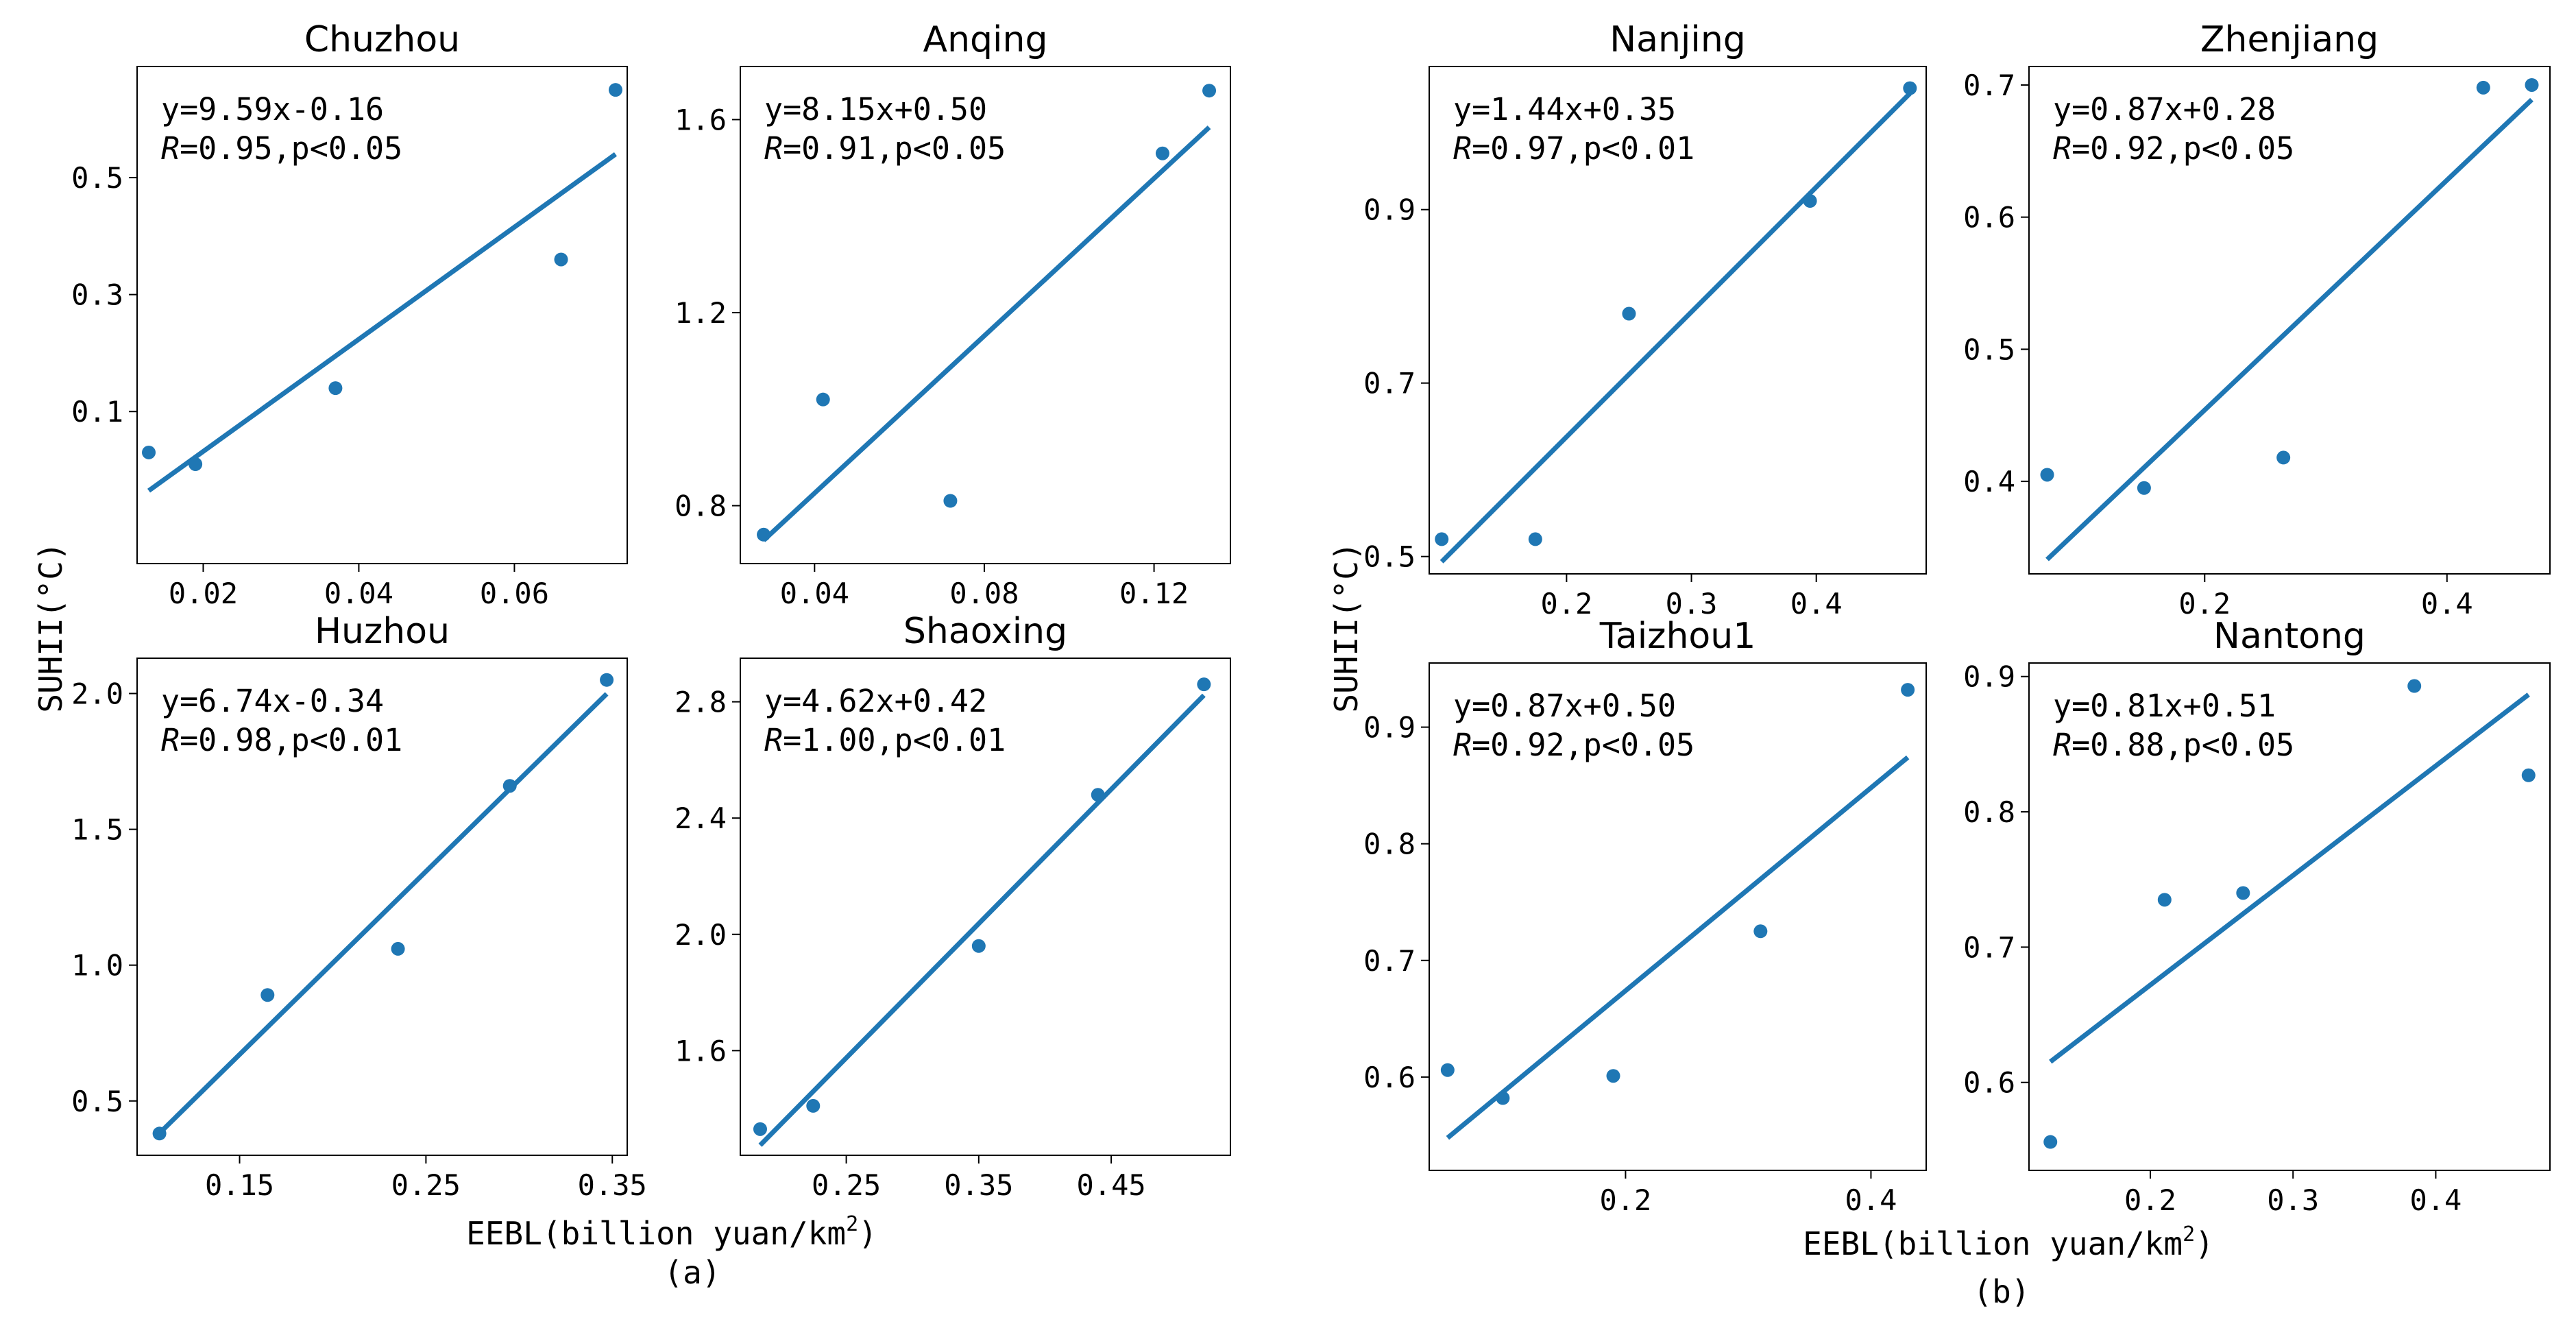 This screenshot has width=2576, height=1326. What do you see at coordinates (867, 1233) in the screenshot?
I see `xlabel-a-close: )` at bounding box center [867, 1233].